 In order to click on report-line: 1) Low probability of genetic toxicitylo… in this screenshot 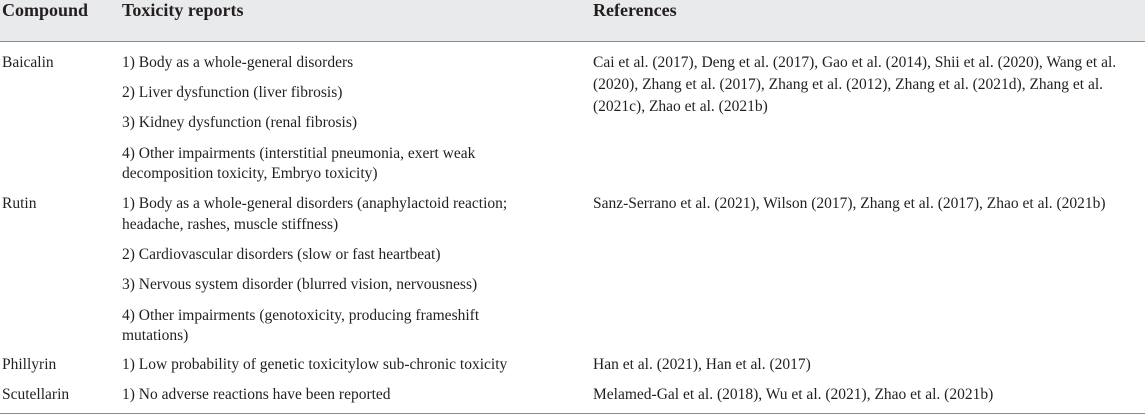, I will do `click(315, 364)`.